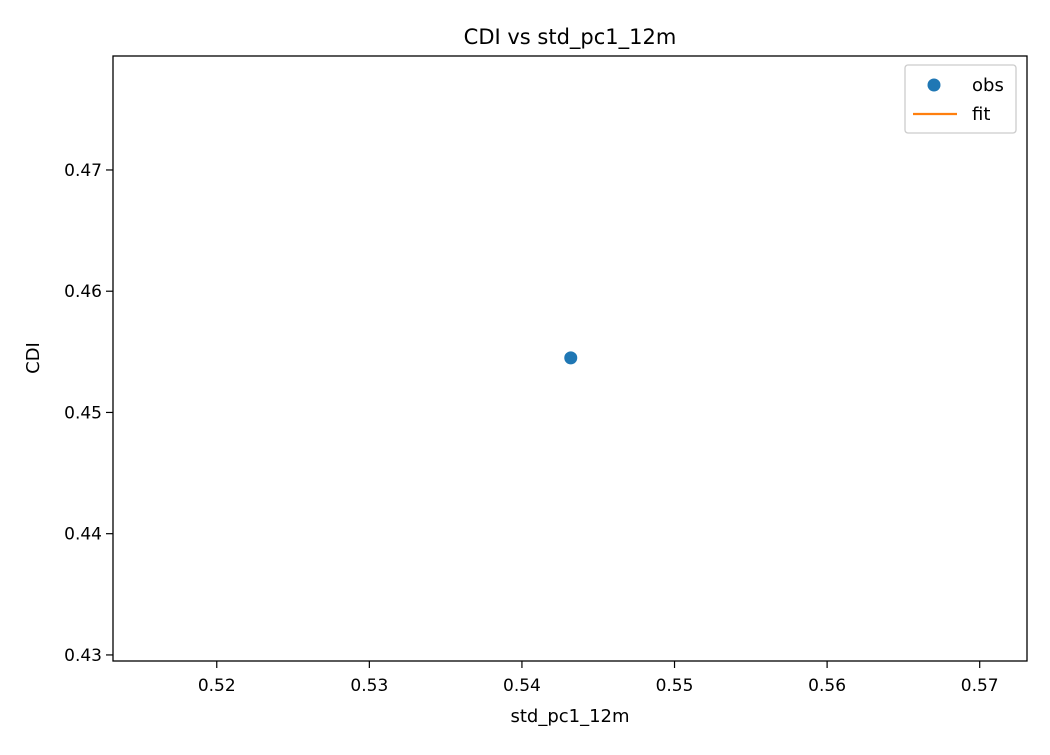 The height and width of the screenshot is (755, 1050). I want to click on y-tick-label: 0.45, so click(83, 413).